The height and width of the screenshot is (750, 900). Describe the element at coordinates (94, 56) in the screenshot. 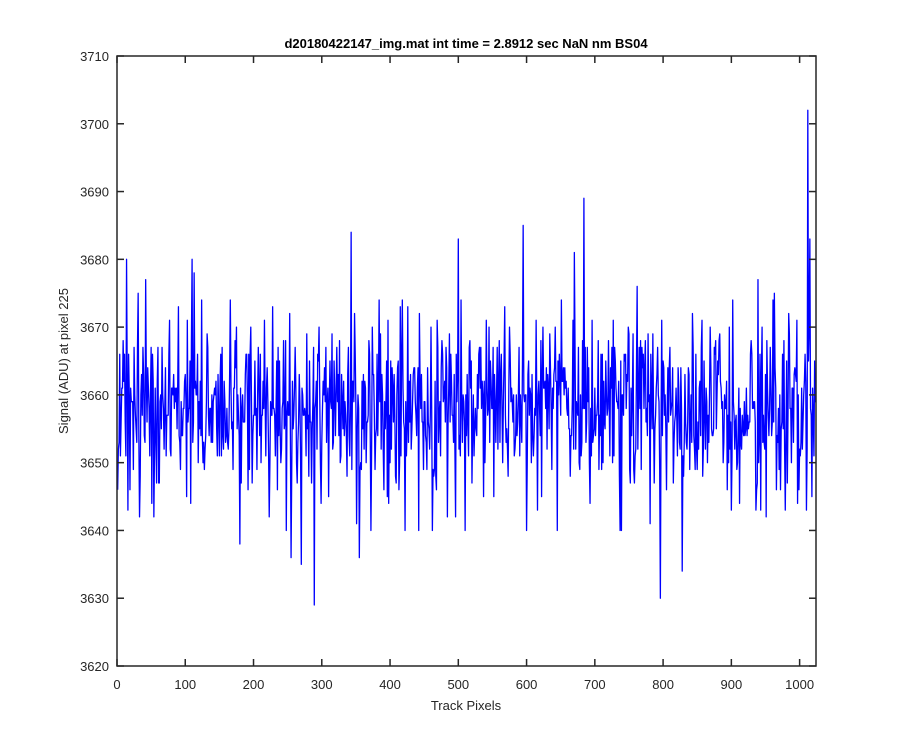

I see `y-tick-label: 3710` at that location.